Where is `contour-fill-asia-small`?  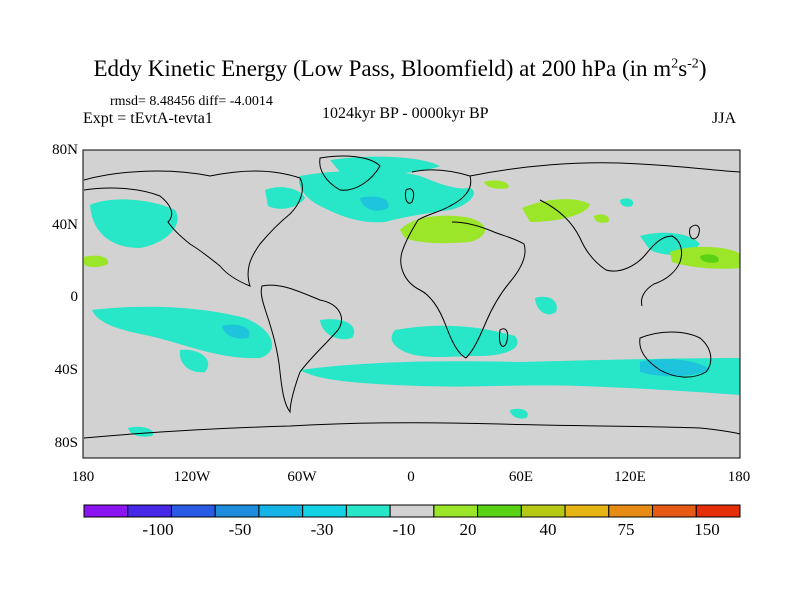
contour-fill-asia-small is located at coordinates (601, 218).